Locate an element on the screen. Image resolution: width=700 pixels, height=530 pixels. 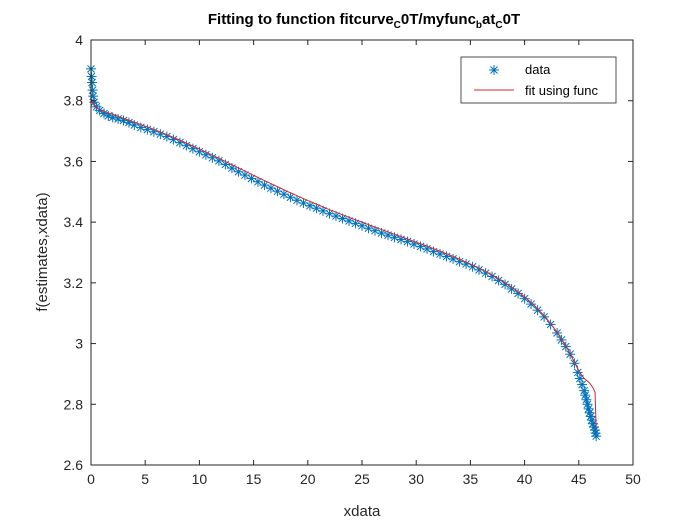
y-tick-label: 2.8 is located at coordinates (74, 404).